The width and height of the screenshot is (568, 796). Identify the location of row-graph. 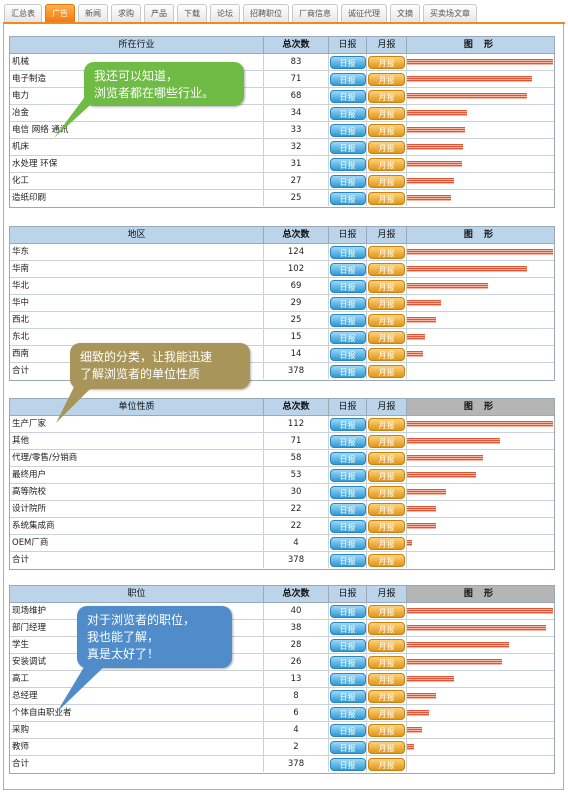
(480, 286).